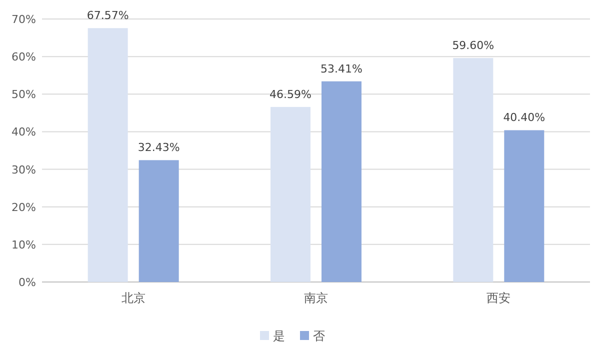 The width and height of the screenshot is (600, 360). What do you see at coordinates (24, 57) in the screenshot?
I see `y-tick-label: 60%` at bounding box center [24, 57].